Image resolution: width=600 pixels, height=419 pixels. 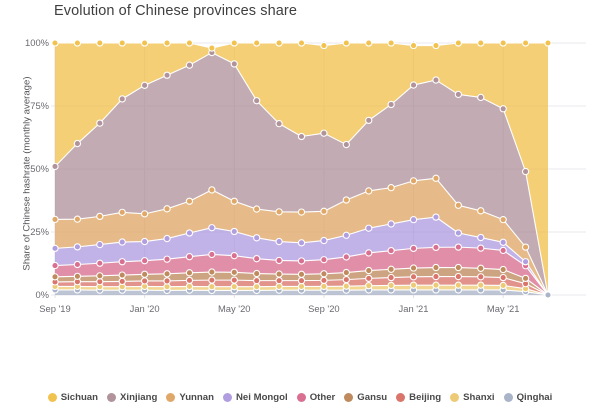 I want to click on legend-item-xinjiang: Xinjiang, so click(x=132, y=397).